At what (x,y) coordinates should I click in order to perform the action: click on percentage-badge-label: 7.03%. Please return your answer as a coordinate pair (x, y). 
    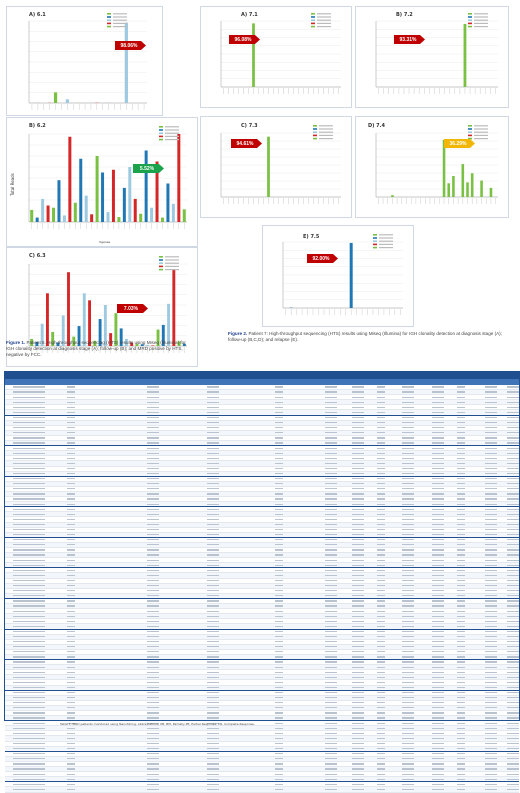
    Looking at the image, I should click on (131, 309).